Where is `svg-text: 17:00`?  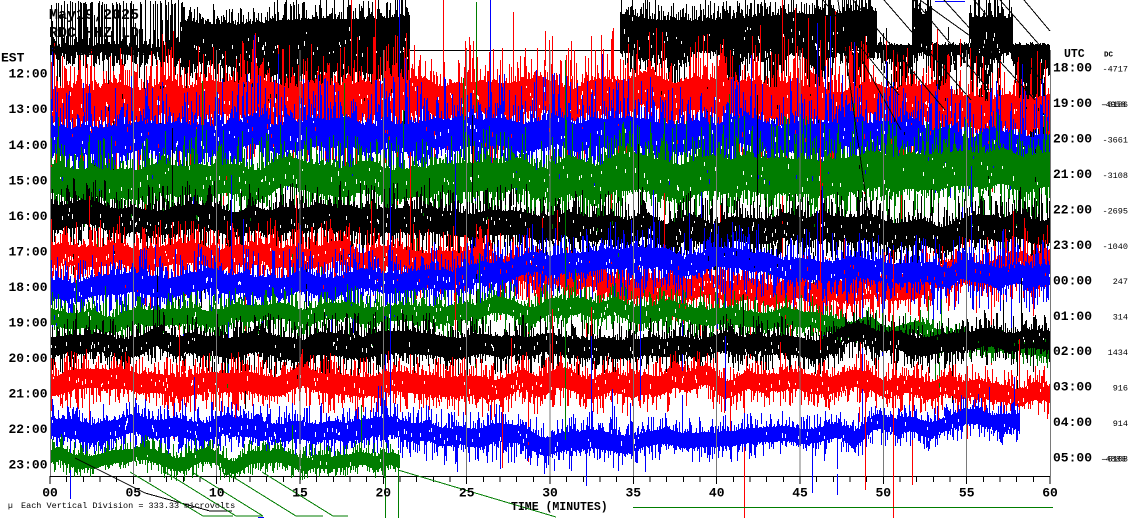
svg-text: 17:00 is located at coordinates (27, 251).